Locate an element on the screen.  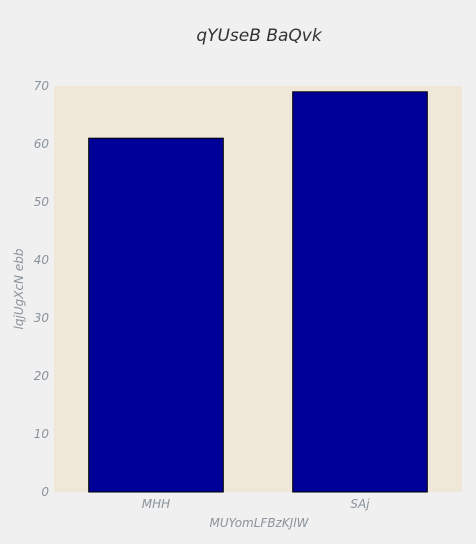
y-tick-label: 70 is located at coordinates (42, 86).